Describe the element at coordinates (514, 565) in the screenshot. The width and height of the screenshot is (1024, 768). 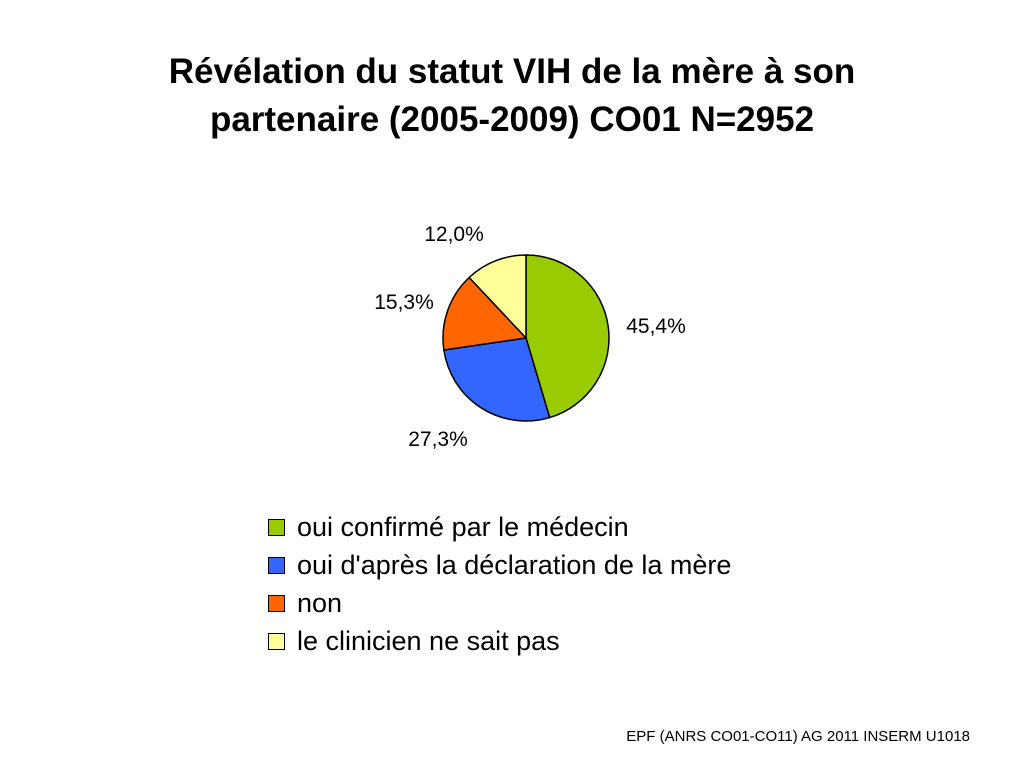
I see `legend-label: oui d'après la déclaration de la mère` at that location.